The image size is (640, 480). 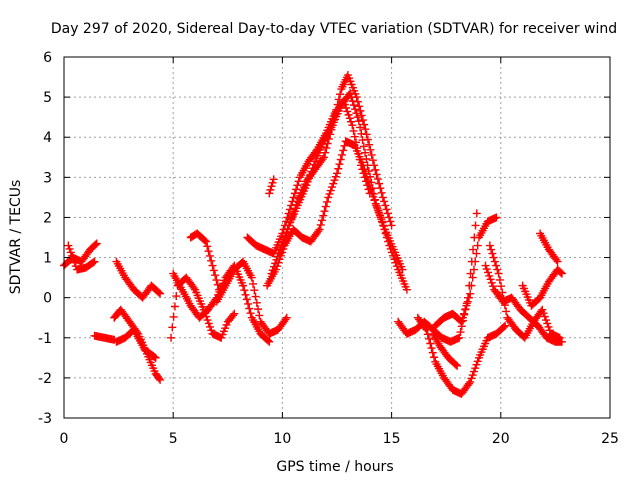 What do you see at coordinates (45, 339) in the screenshot?
I see `y-tick-label: -1` at bounding box center [45, 339].